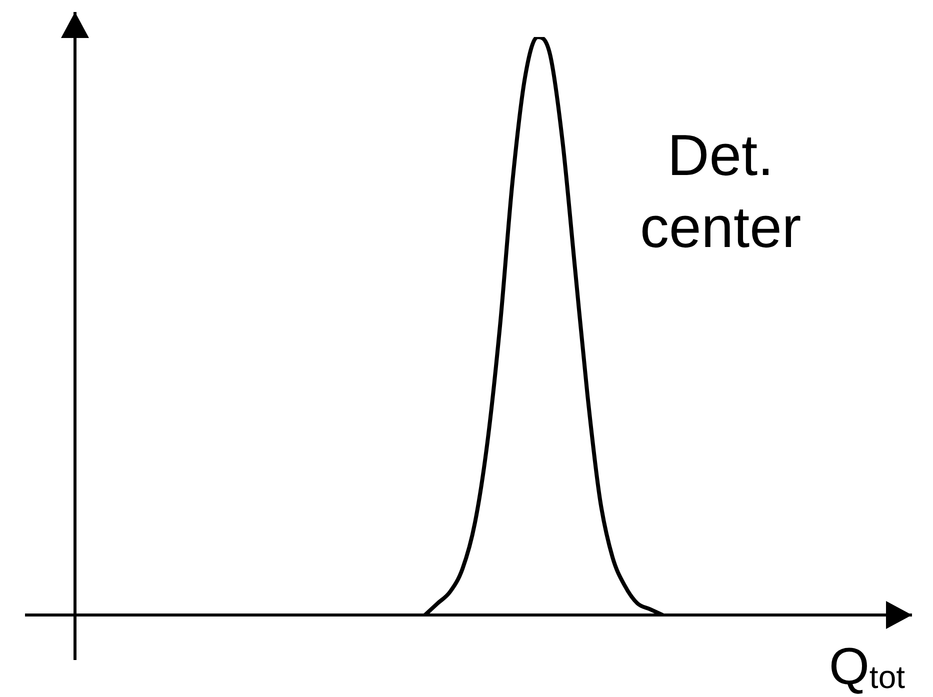 This screenshot has height=697, width=933. Describe the element at coordinates (866, 667) in the screenshot. I see `x-axis-title: Q$_{tot}$` at that location.